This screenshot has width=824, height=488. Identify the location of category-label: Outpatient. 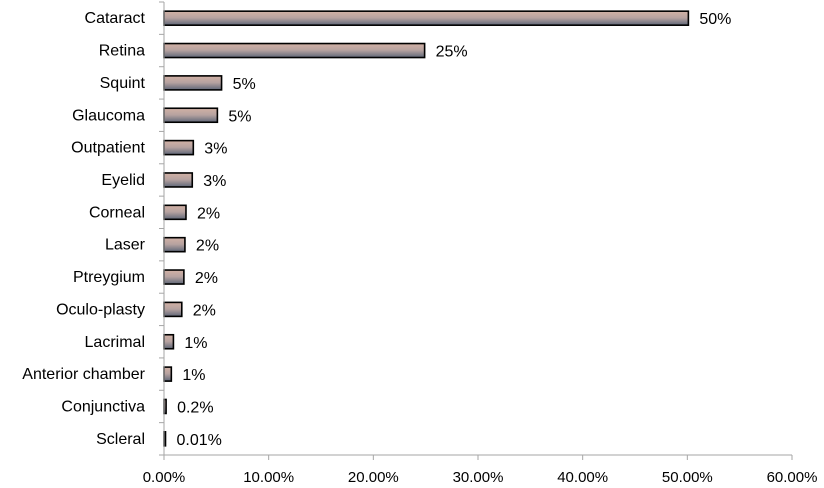
(108, 148).